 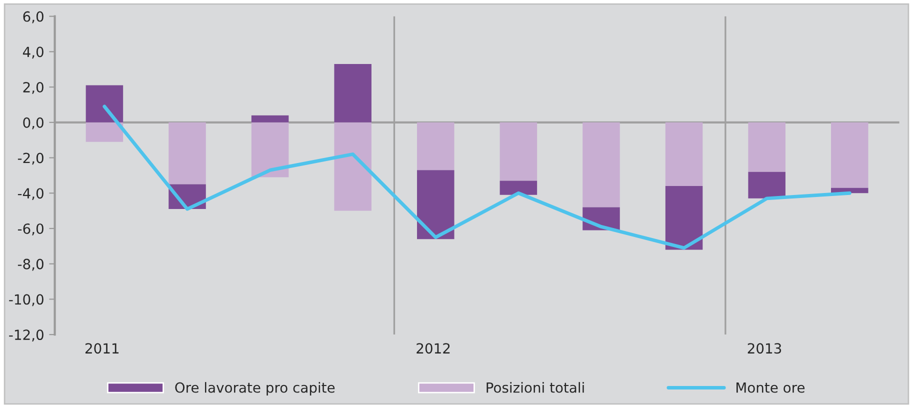 What do you see at coordinates (26, 336) in the screenshot?
I see `y-tick-label: -12,0` at bounding box center [26, 336].